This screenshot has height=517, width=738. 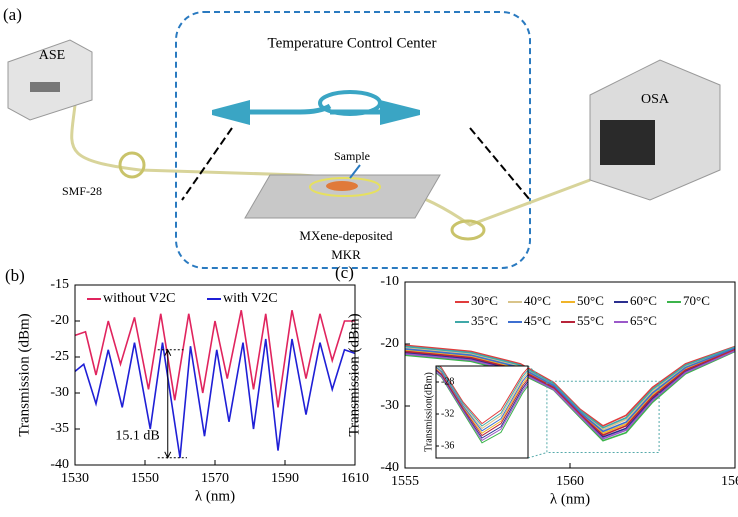 I want to click on micro-fiber, so click(x=315, y=109).